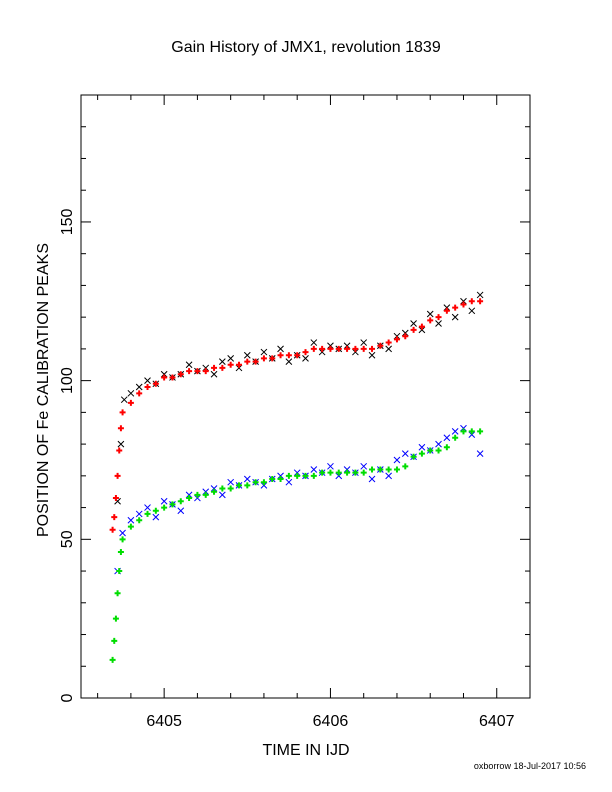  I want to click on y-tick-label: 50, so click(67, 539).